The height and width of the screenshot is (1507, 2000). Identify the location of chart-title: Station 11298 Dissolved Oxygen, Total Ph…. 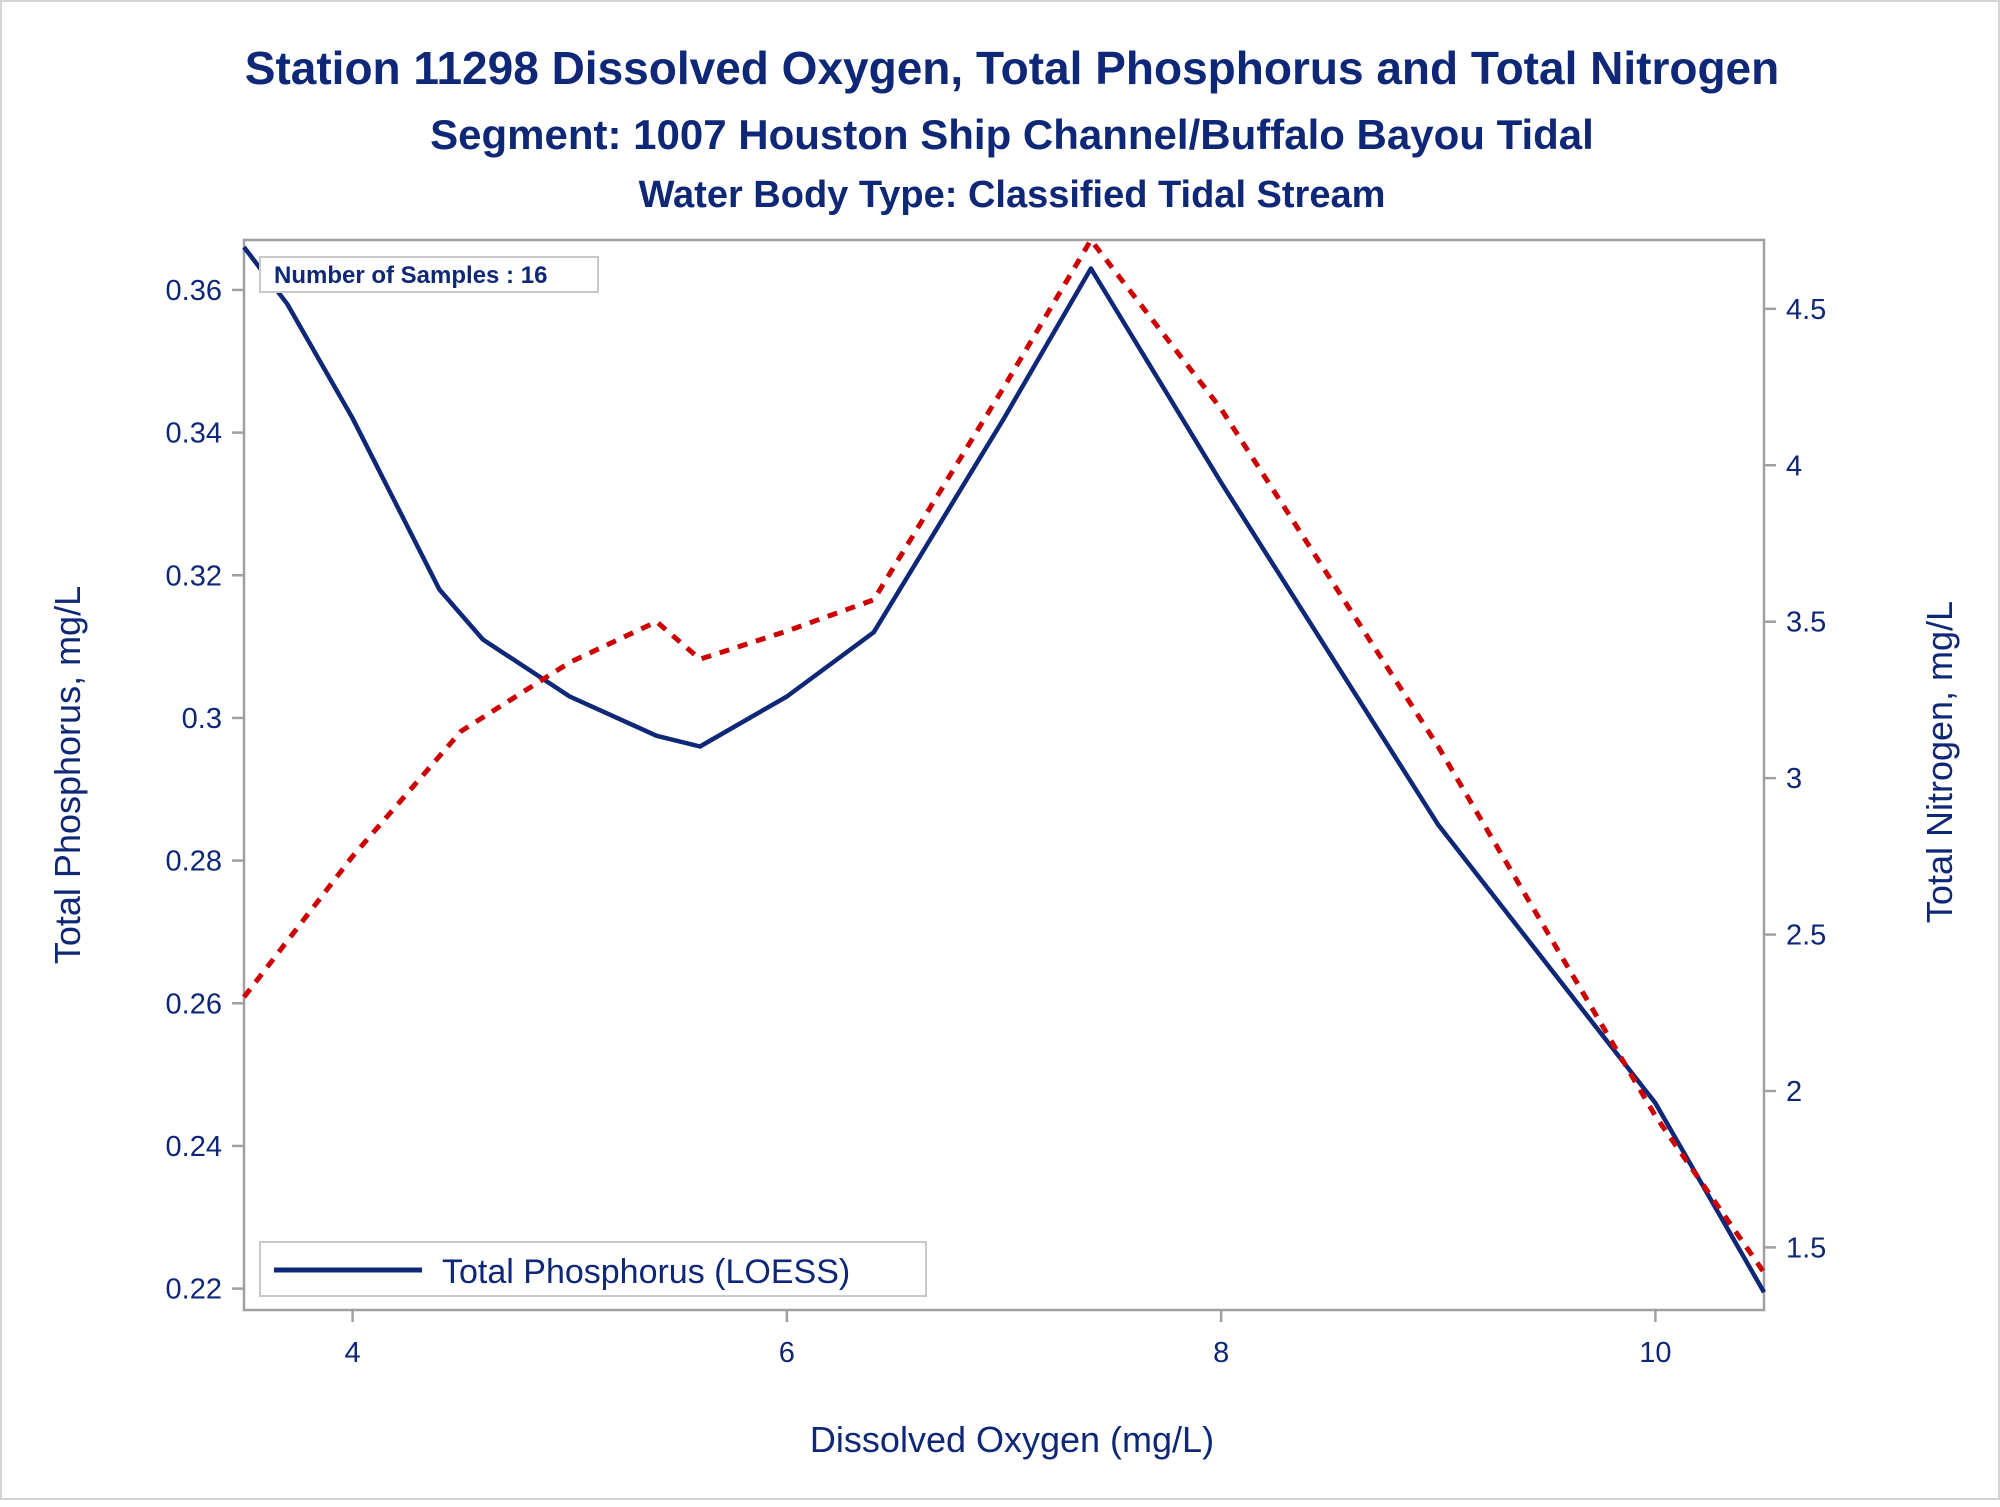
(1012, 68).